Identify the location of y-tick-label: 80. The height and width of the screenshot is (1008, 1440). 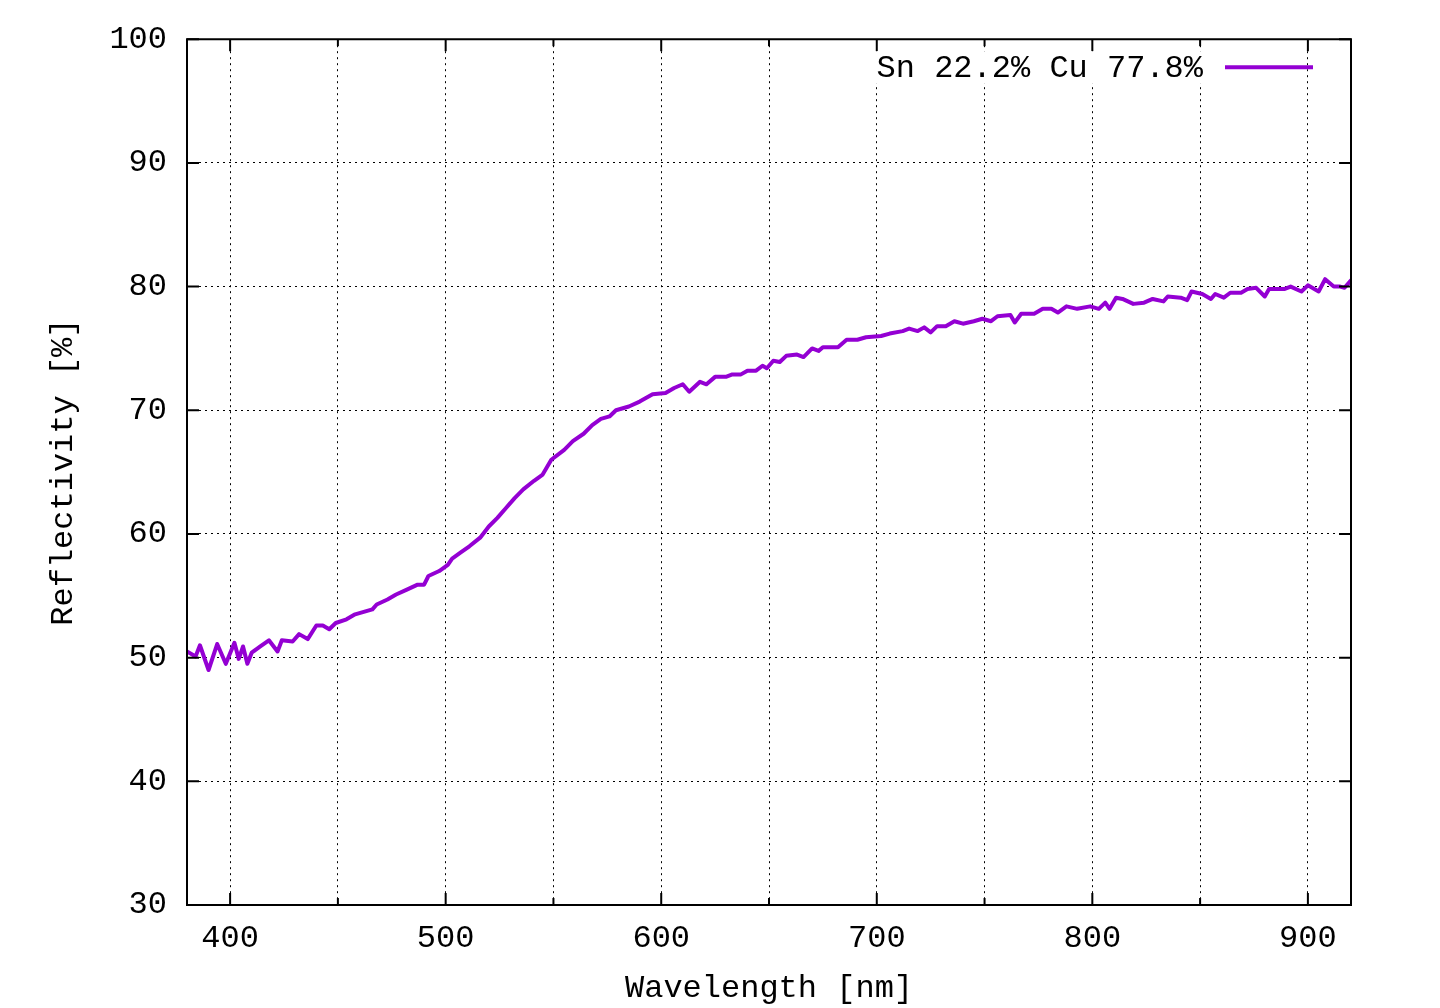
(147, 287).